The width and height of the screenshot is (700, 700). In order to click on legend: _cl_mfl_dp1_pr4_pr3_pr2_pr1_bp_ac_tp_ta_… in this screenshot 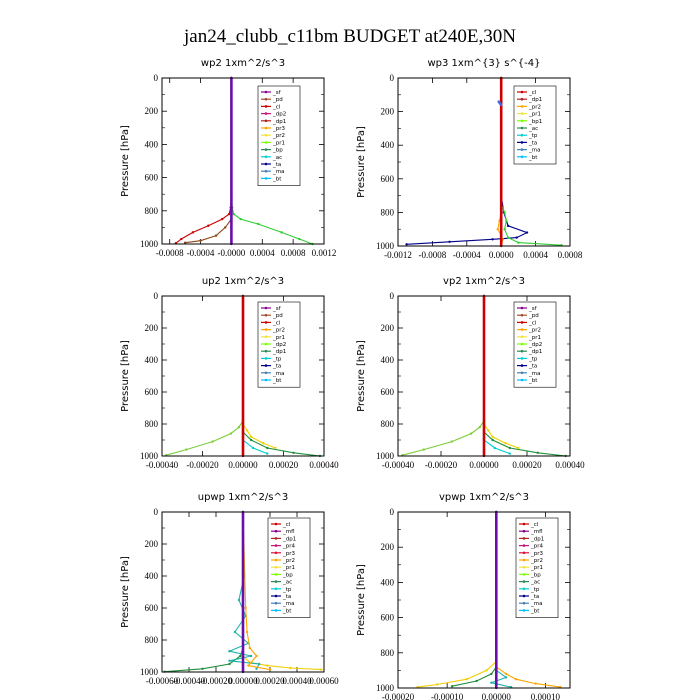, I will do `click(537, 567)`.